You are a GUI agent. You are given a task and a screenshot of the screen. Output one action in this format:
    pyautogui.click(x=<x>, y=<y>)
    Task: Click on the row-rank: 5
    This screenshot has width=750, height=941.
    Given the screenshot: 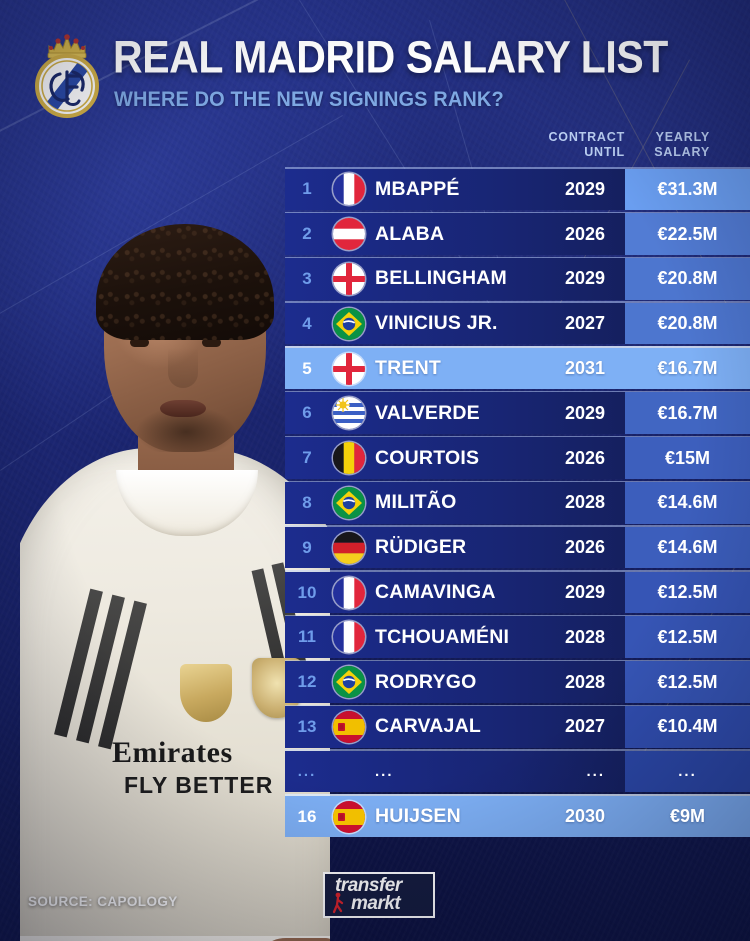 What is the action you would take?
    pyautogui.click(x=307, y=368)
    